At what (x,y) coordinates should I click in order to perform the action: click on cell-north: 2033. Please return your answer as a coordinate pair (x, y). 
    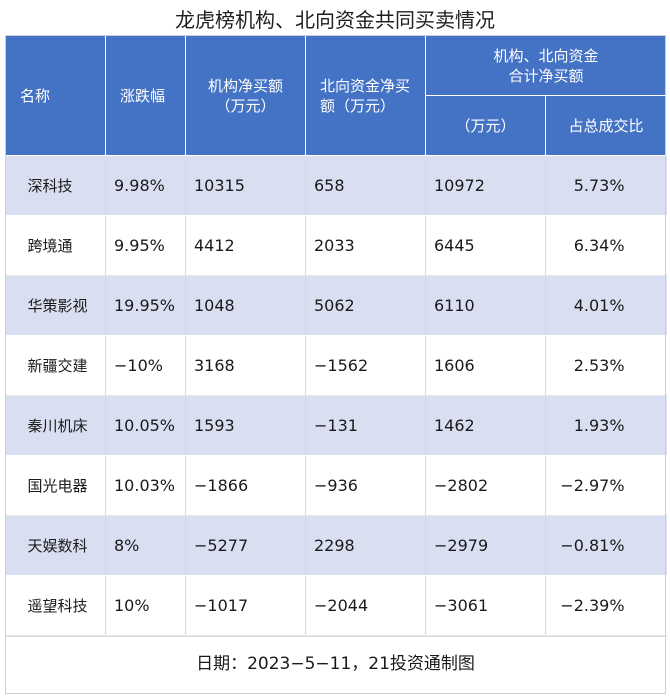
    Looking at the image, I should click on (365, 245).